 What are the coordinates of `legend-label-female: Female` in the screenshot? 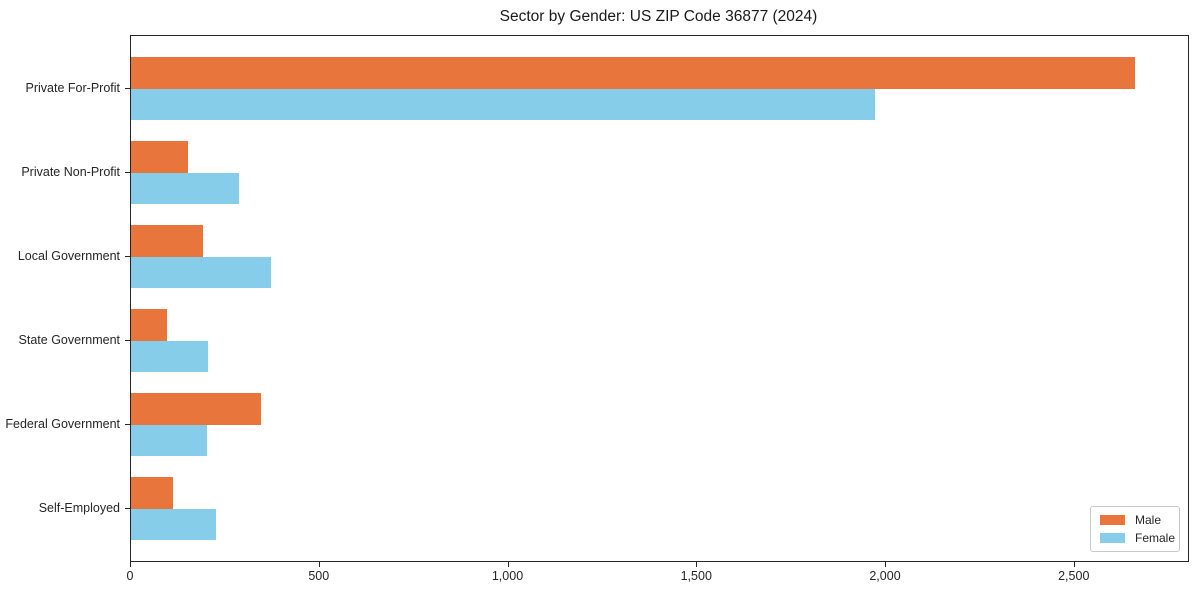 It's located at (1155, 538).